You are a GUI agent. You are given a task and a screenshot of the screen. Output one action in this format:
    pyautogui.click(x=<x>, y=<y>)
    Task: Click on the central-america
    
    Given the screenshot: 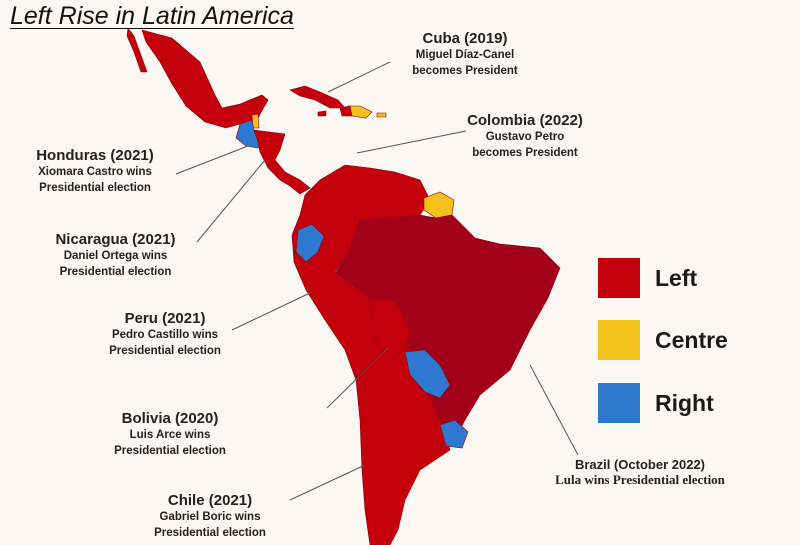 What is the action you would take?
    pyautogui.click(x=282, y=162)
    